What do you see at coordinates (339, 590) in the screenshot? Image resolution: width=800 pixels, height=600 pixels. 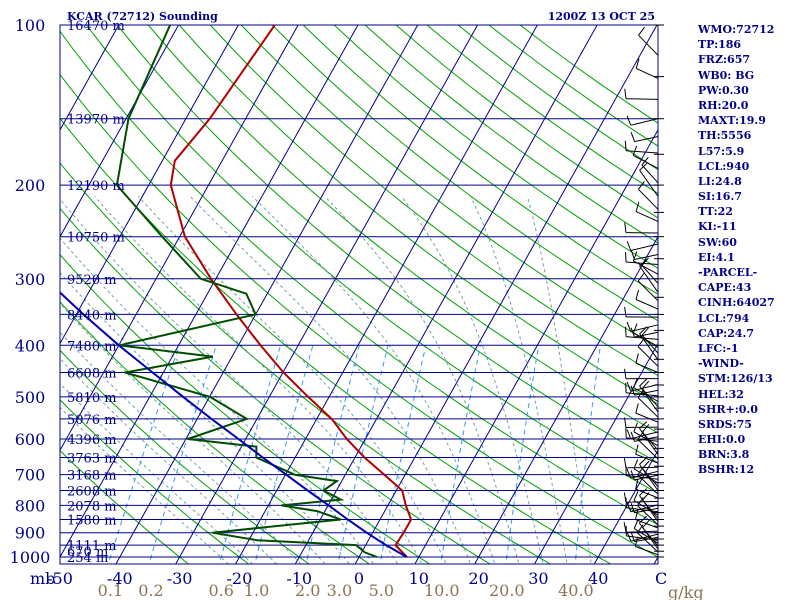 I see `mixing-ratio-tick-label: 3.0` at bounding box center [339, 590].